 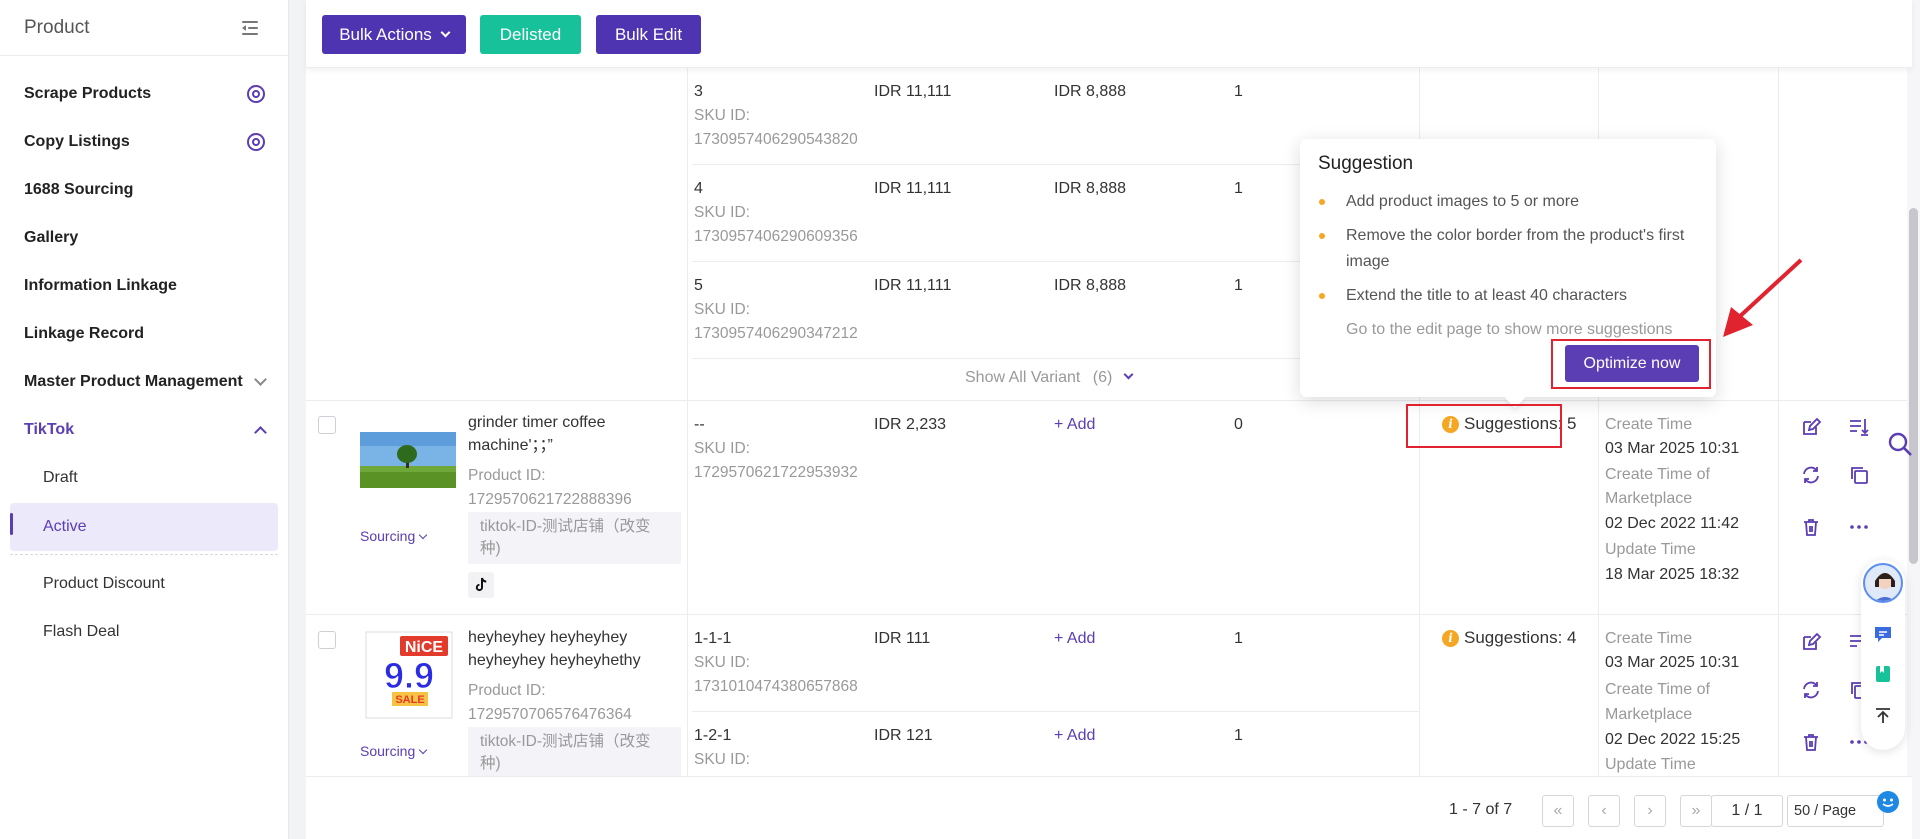 What do you see at coordinates (144, 527) in the screenshot?
I see `sidebar-item-active: Active` at bounding box center [144, 527].